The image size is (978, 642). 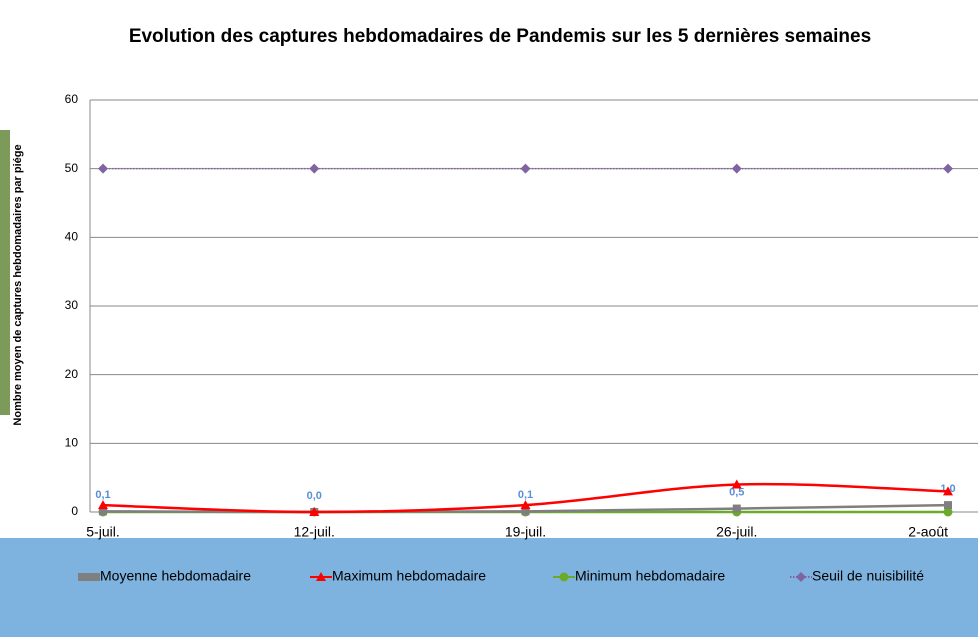 I want to click on legend-label: Minimum hebdomadaire, so click(x=650, y=576).